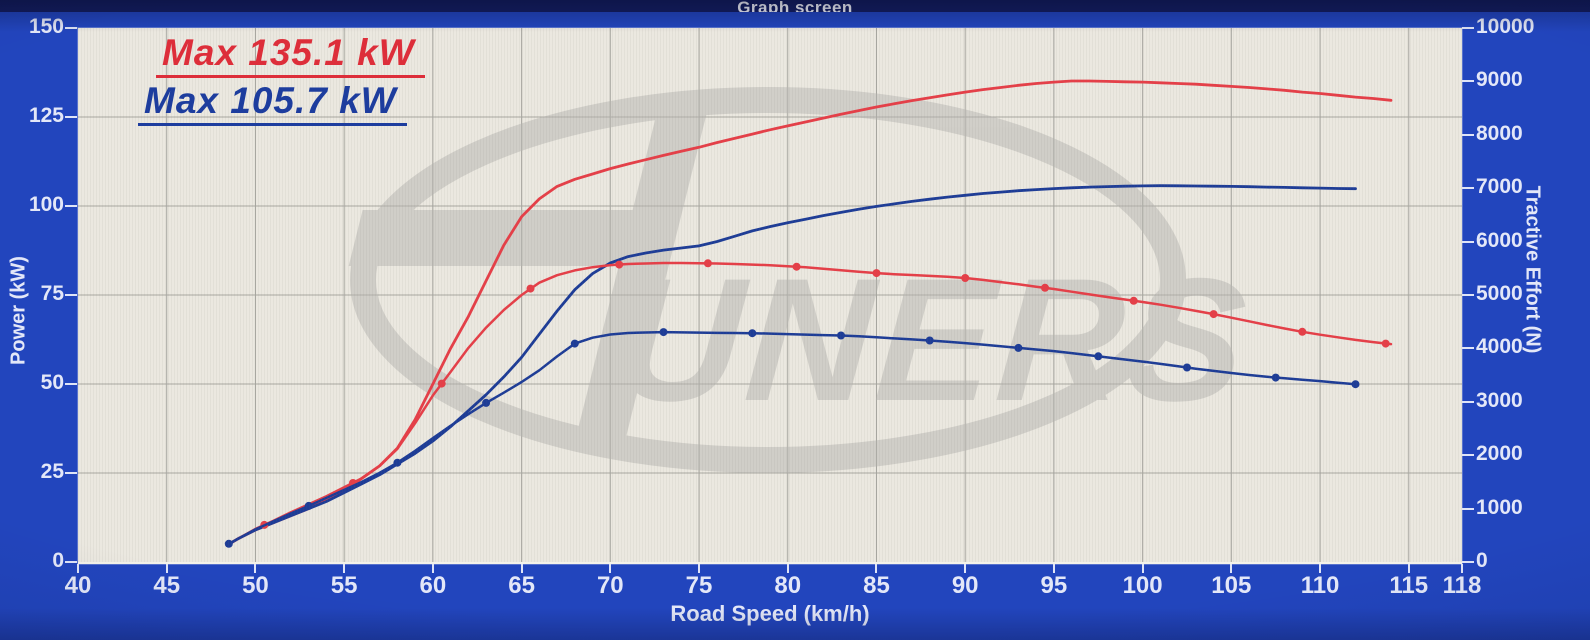 The width and height of the screenshot is (1590, 640). I want to click on x-tick-label: 95, so click(1054, 585).